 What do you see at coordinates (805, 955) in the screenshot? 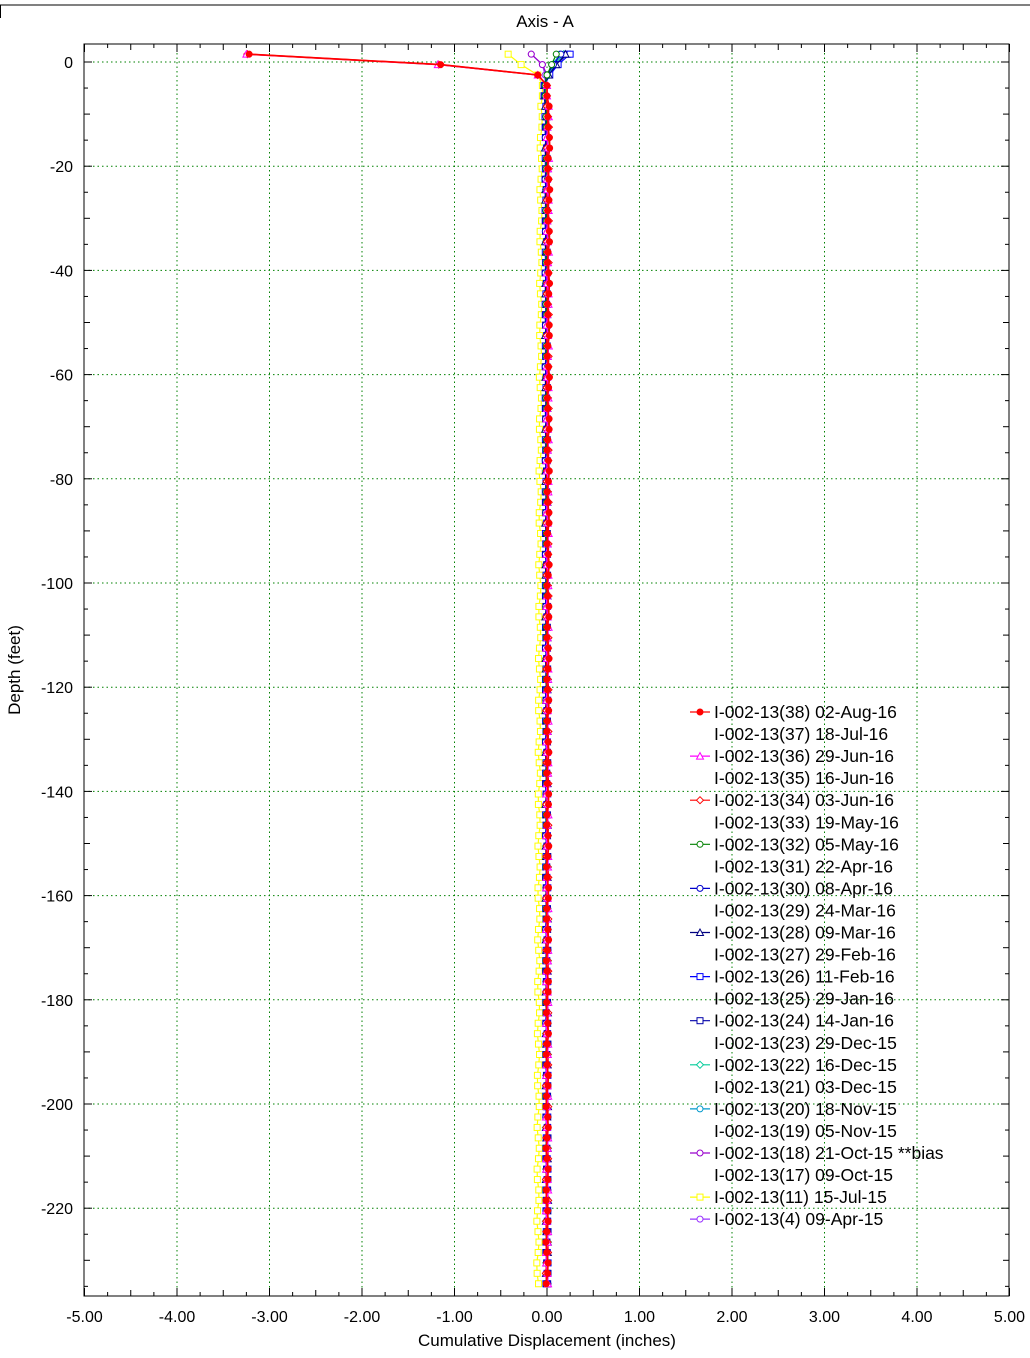
I see `legend-label: I-002-13(27) 29-Feb-16` at bounding box center [805, 955].